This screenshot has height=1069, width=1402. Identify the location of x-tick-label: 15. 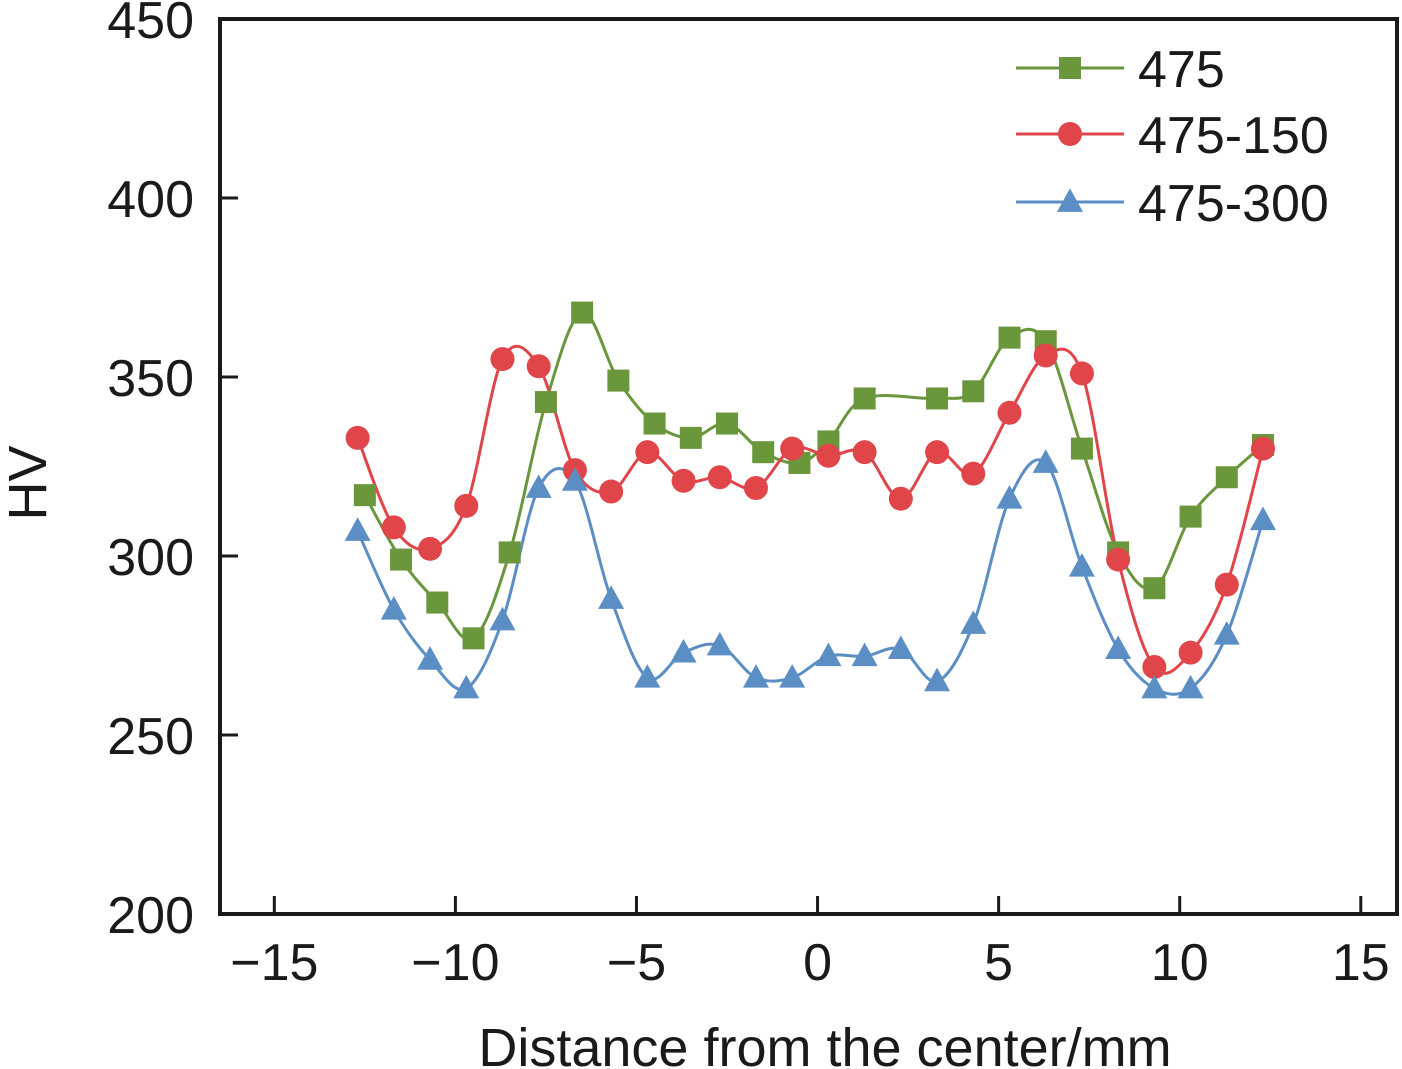
(1361, 963).